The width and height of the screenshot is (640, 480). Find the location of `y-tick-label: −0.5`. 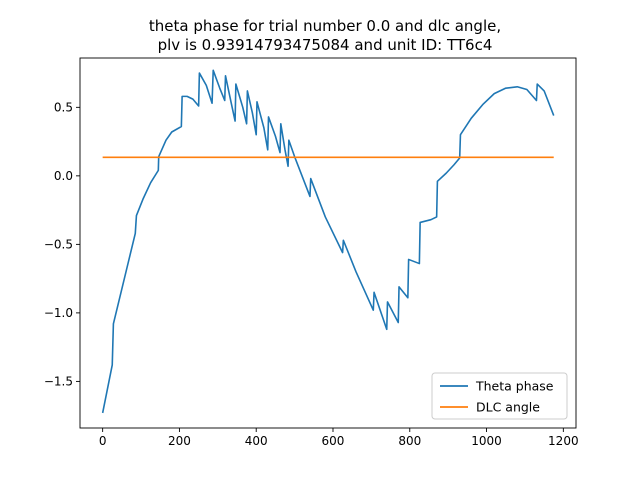

y-tick-label: −0.5 is located at coordinates (58, 244).